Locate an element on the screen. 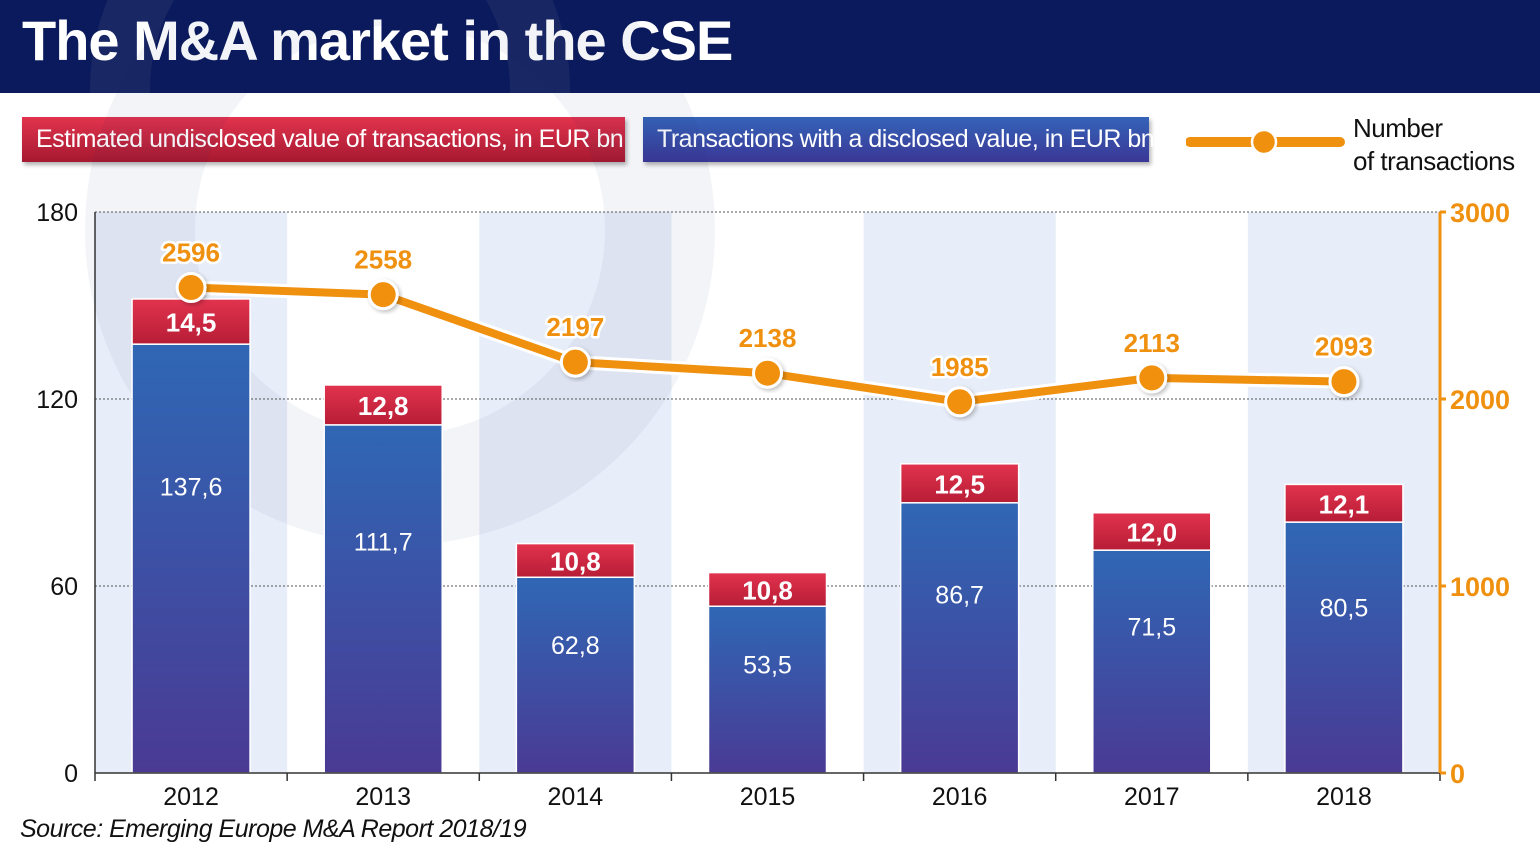 This screenshot has height=855, width=1540. bar-disclosed-label: 53,5 is located at coordinates (767, 666).